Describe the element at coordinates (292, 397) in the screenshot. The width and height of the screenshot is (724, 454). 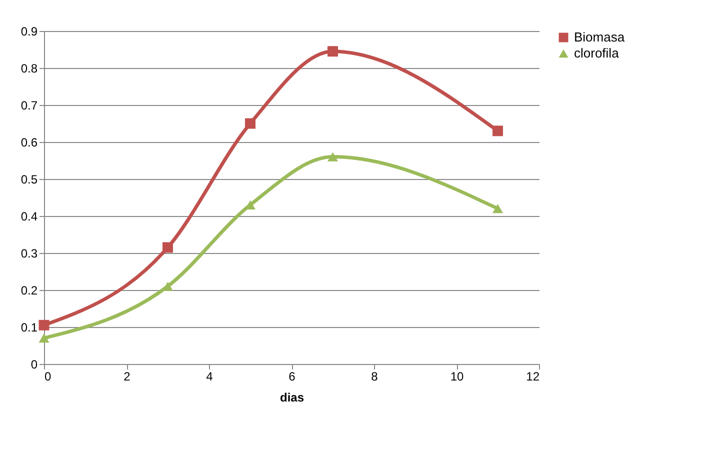
I see `x-axis-title: dias` at that location.